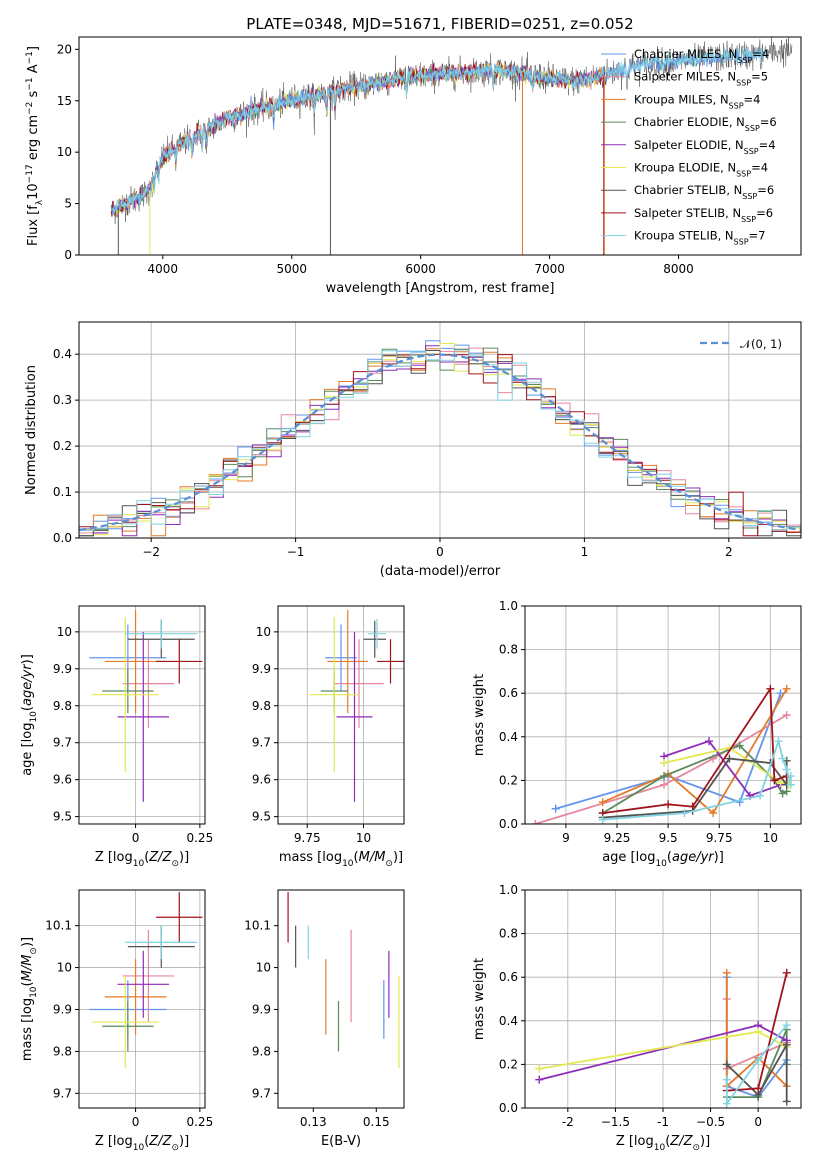 This screenshot has width=819, height=1170. What do you see at coordinates (508, 1021) in the screenshot?
I see `y-tick-label: 0.4` at bounding box center [508, 1021].